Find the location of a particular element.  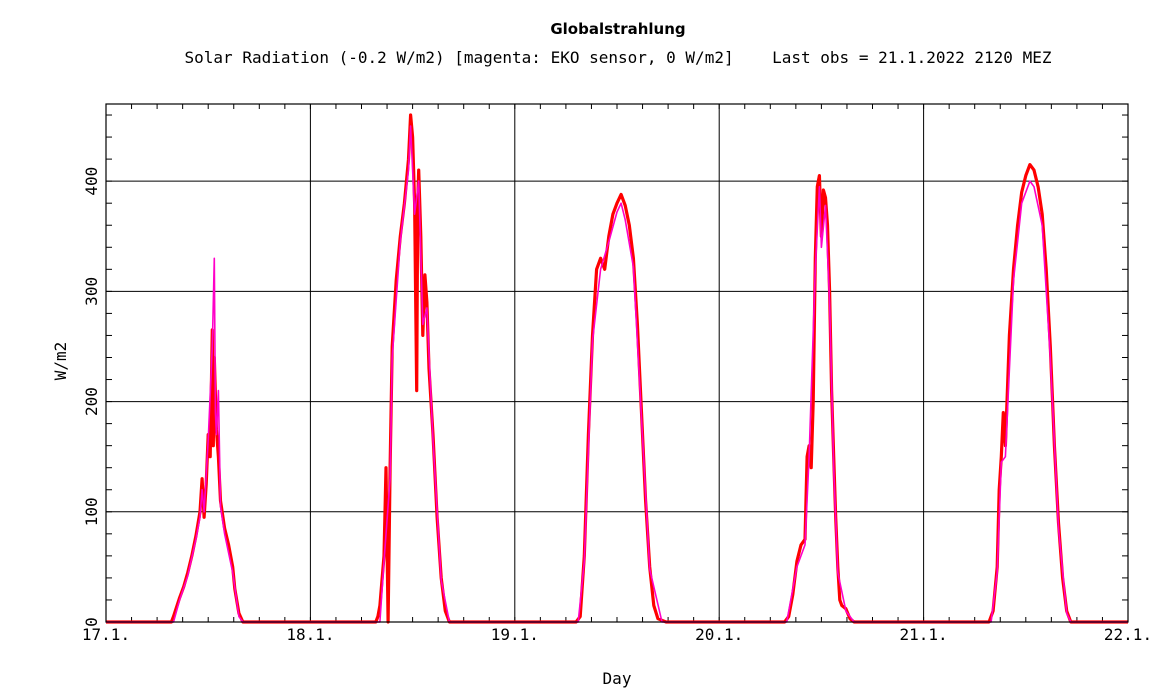

x-axis-label: Day is located at coordinates (617, 678).